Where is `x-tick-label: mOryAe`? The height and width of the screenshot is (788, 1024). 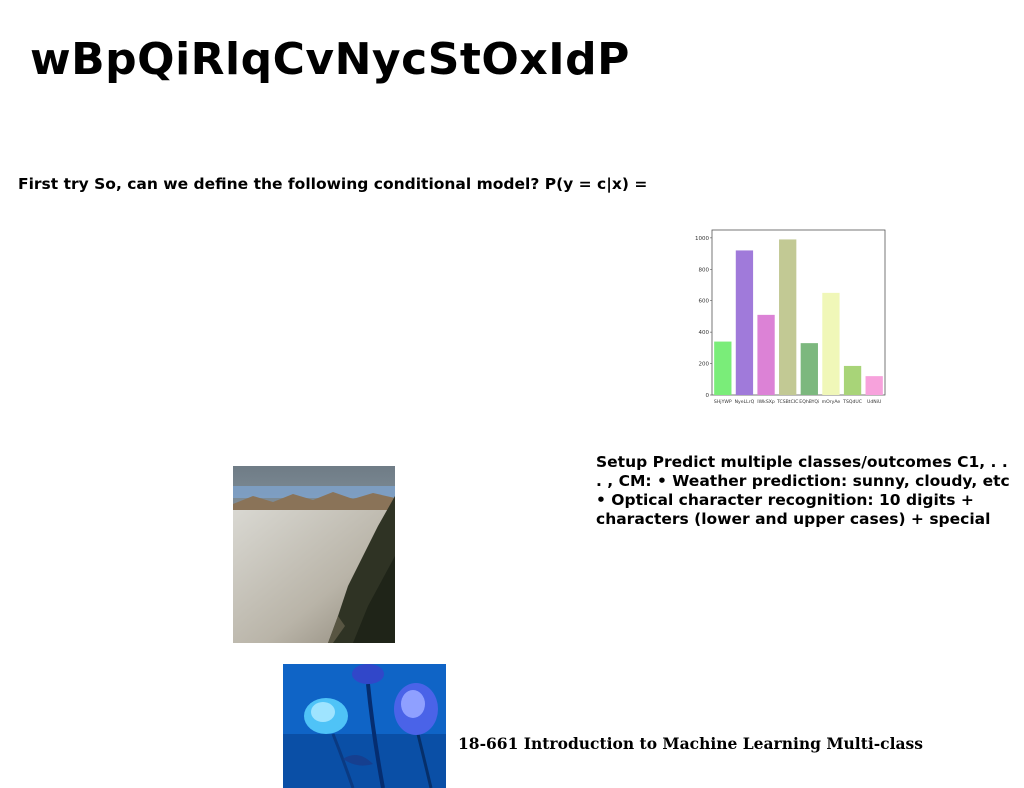 x-tick-label: mOryAe is located at coordinates (831, 402).